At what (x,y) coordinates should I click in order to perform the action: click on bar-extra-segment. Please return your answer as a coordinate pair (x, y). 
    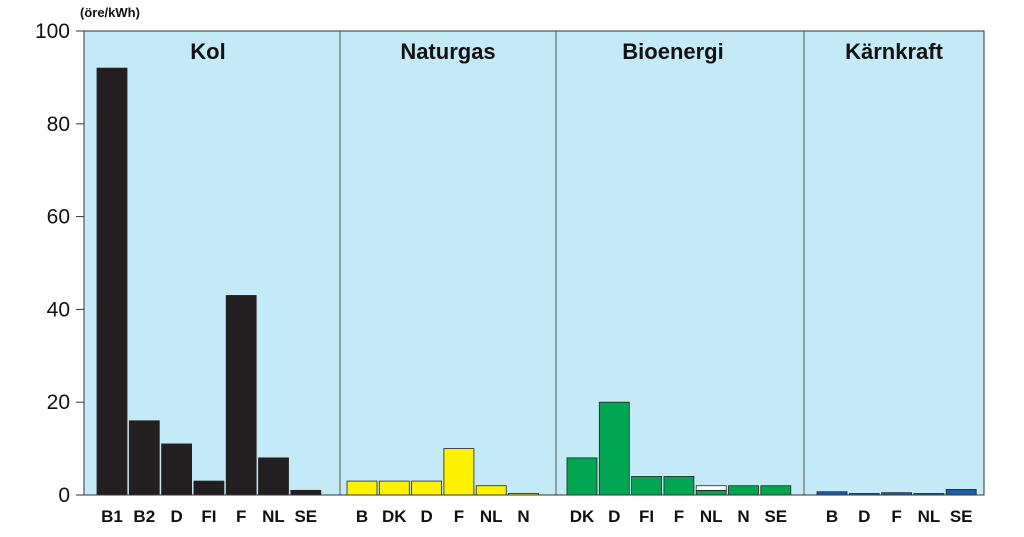
    Looking at the image, I should click on (711, 488).